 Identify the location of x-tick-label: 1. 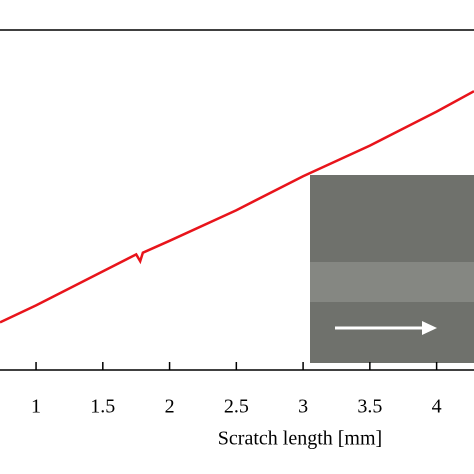
(36, 407).